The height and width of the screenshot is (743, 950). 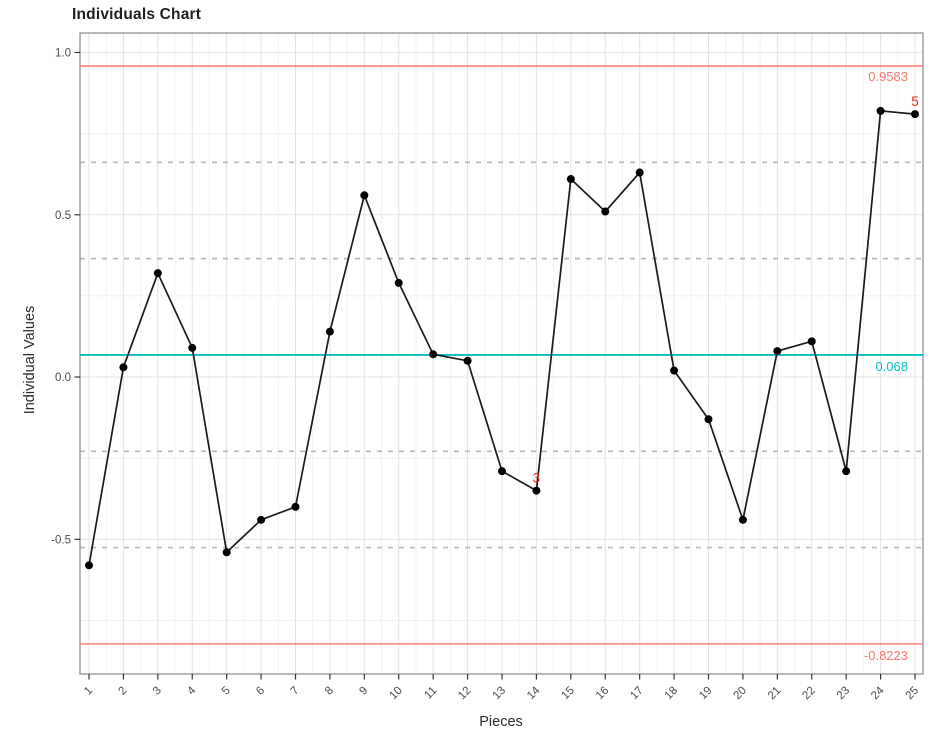 I want to click on x-tick-label: 6, so click(x=260, y=691).